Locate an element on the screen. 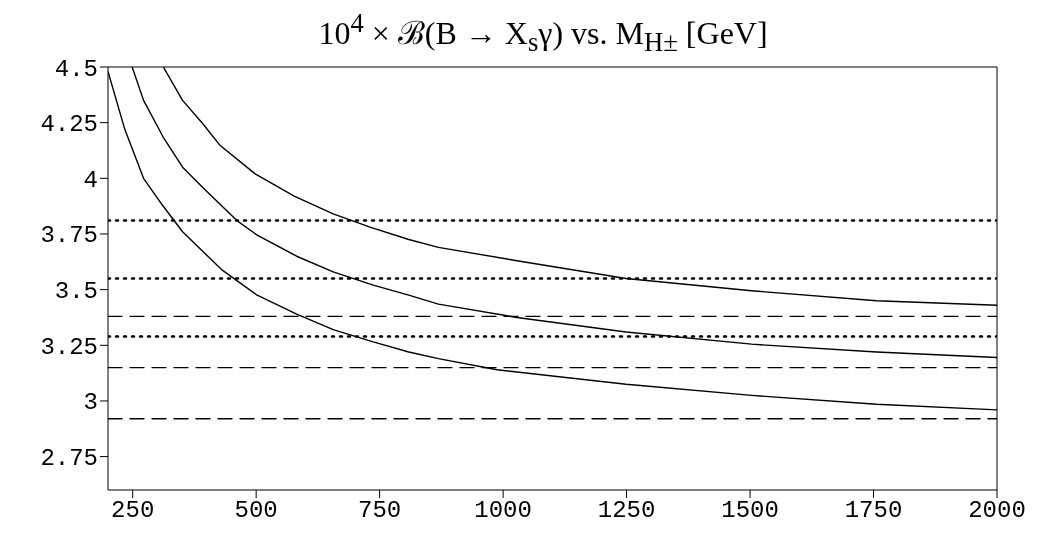  x-tick-label: 1000 is located at coordinates (503, 511).